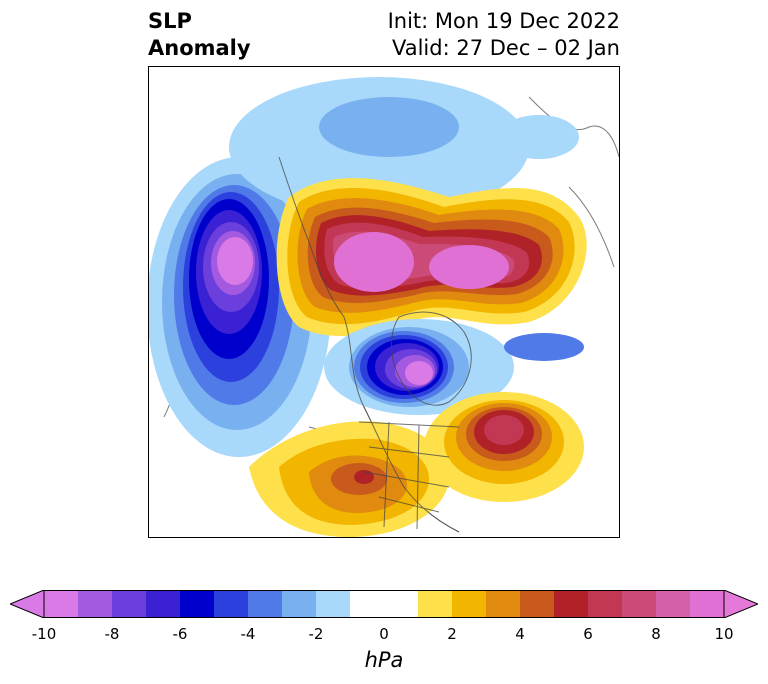  I want to click on colorbar-tick-label: -10, so click(44, 634).